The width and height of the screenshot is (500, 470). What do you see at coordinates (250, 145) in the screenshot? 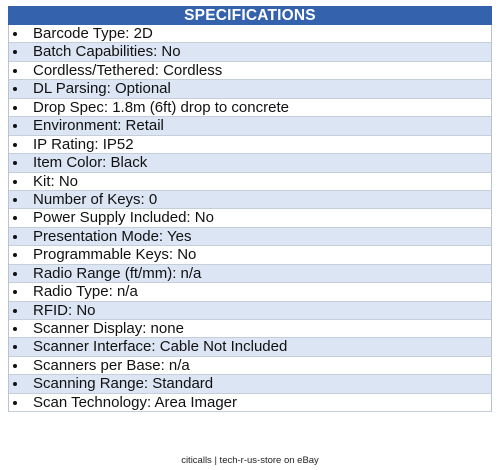
I see `spec-item: IP Rating: IP52` at bounding box center [250, 145].